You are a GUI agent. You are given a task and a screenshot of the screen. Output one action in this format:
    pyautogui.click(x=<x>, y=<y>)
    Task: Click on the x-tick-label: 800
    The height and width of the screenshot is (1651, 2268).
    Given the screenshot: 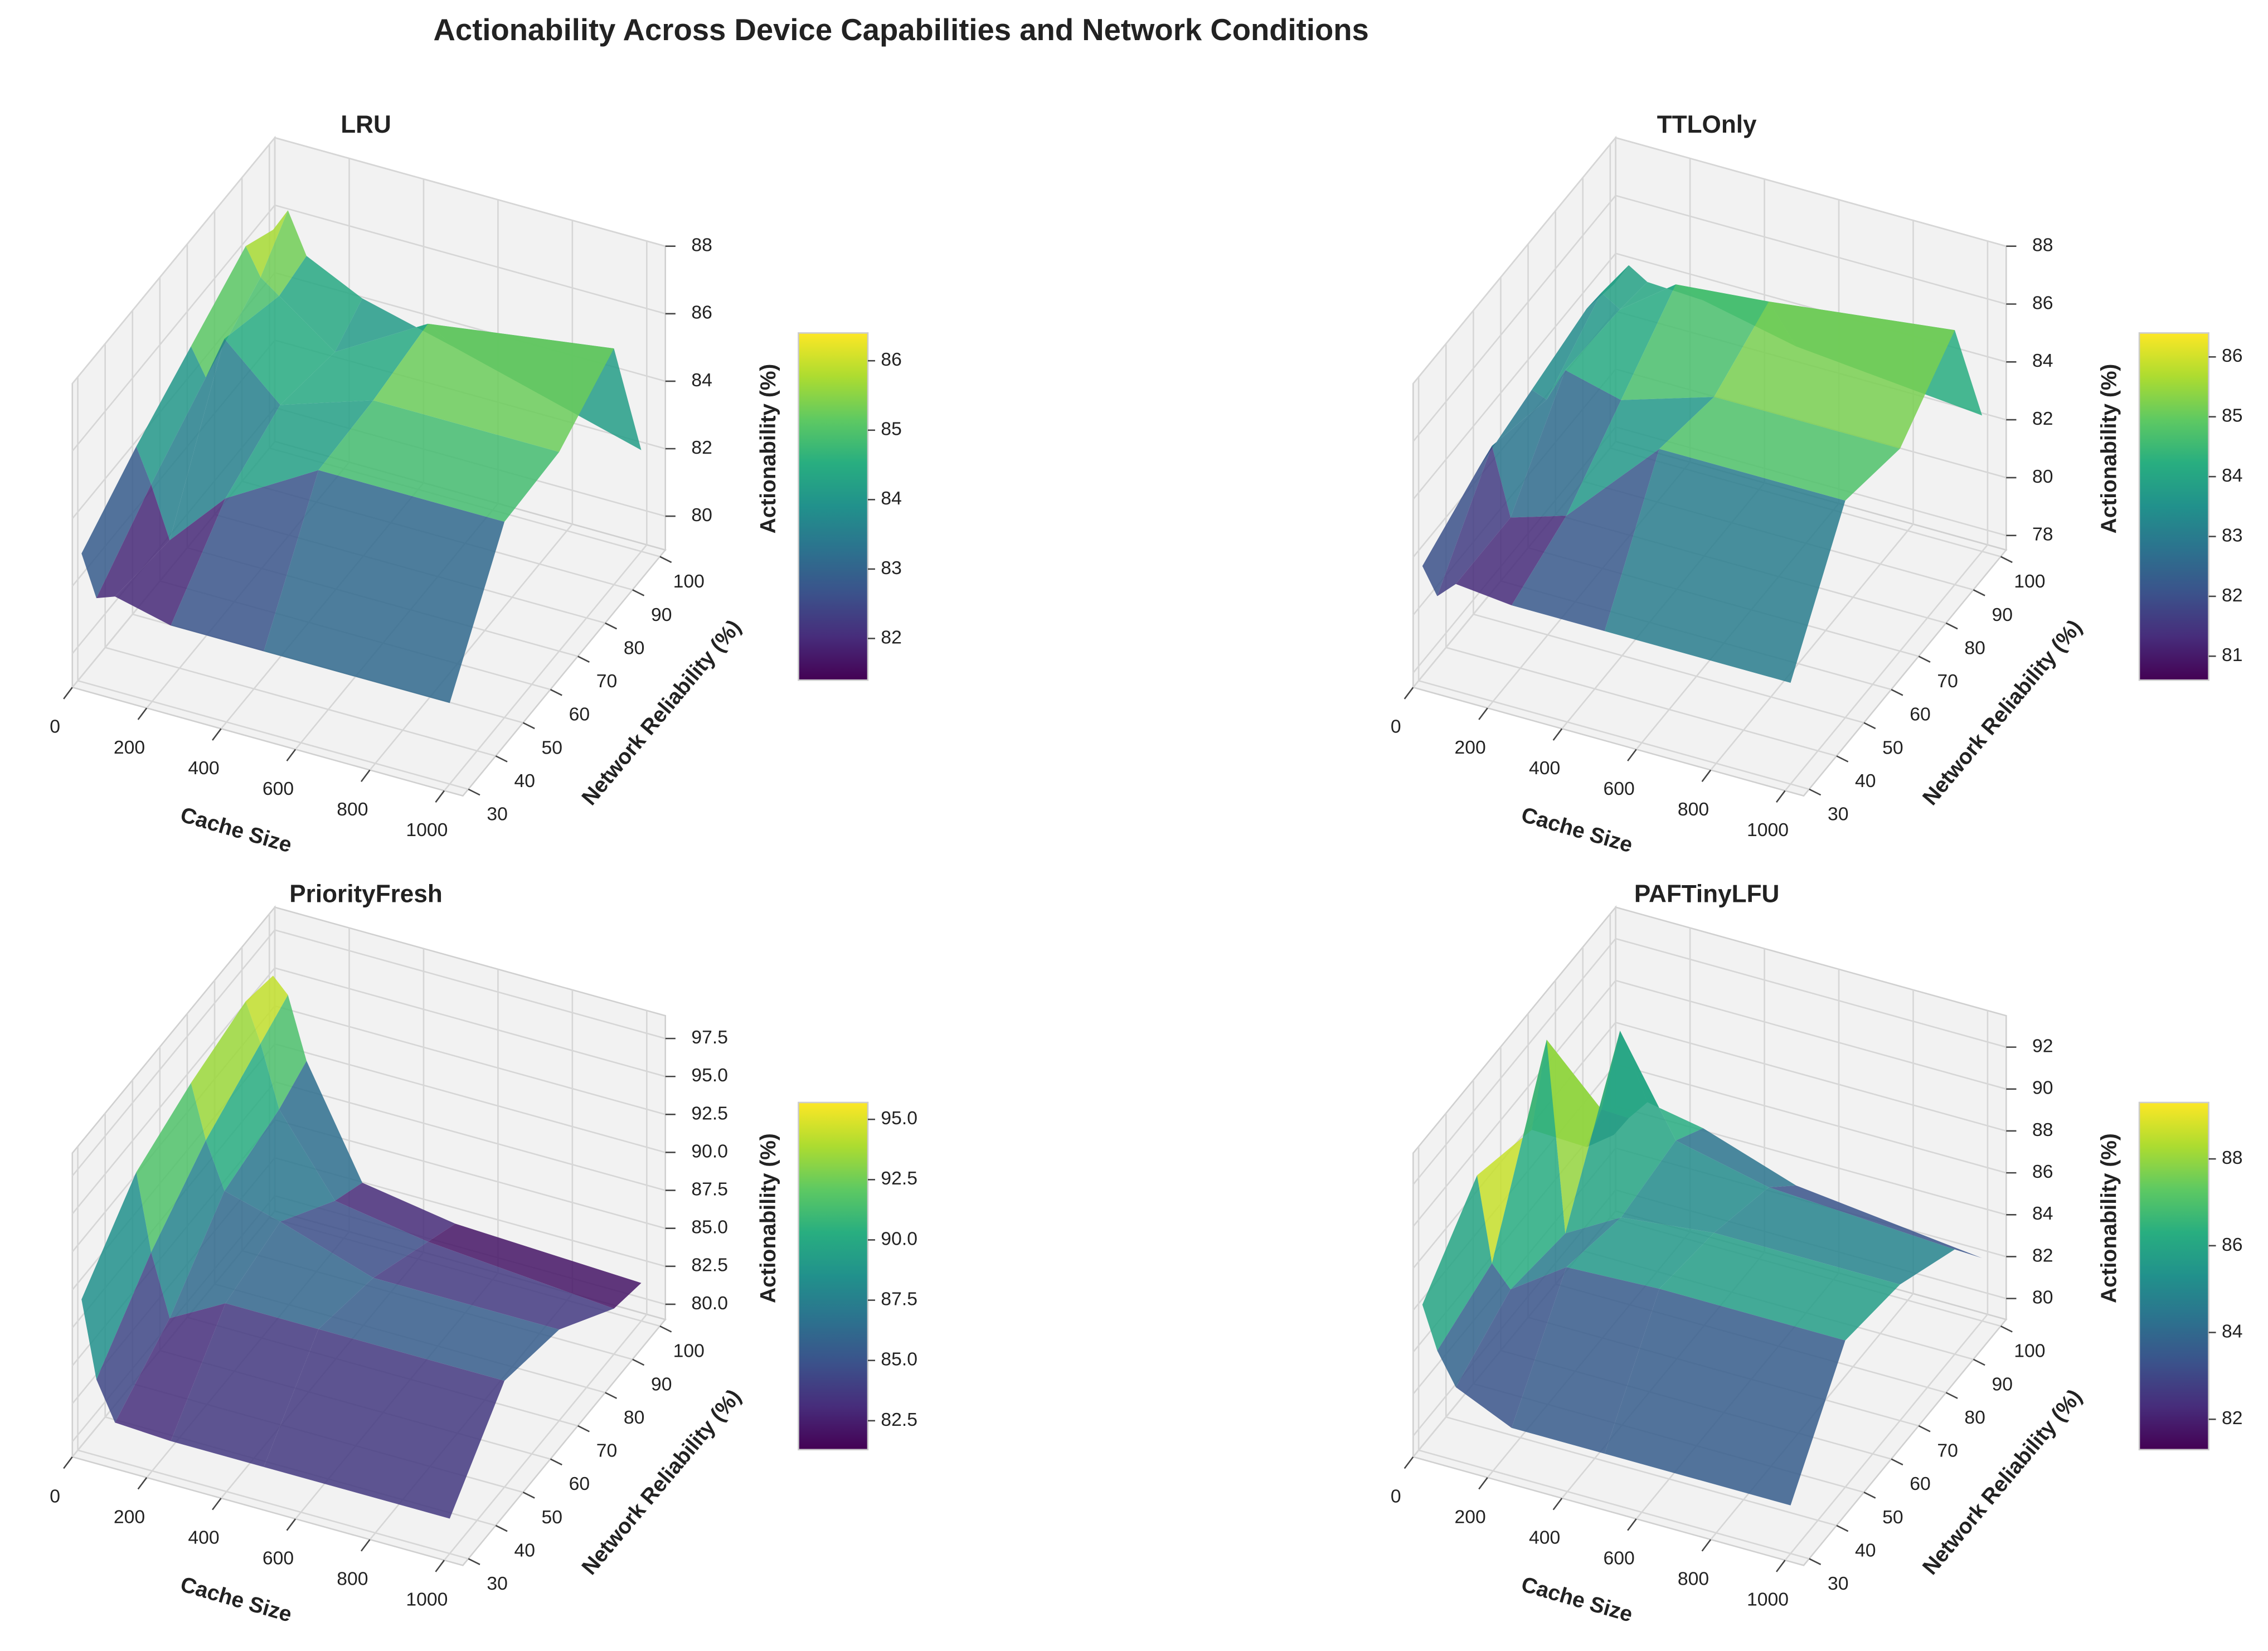 What is the action you would take?
    pyautogui.click(x=1693, y=1579)
    